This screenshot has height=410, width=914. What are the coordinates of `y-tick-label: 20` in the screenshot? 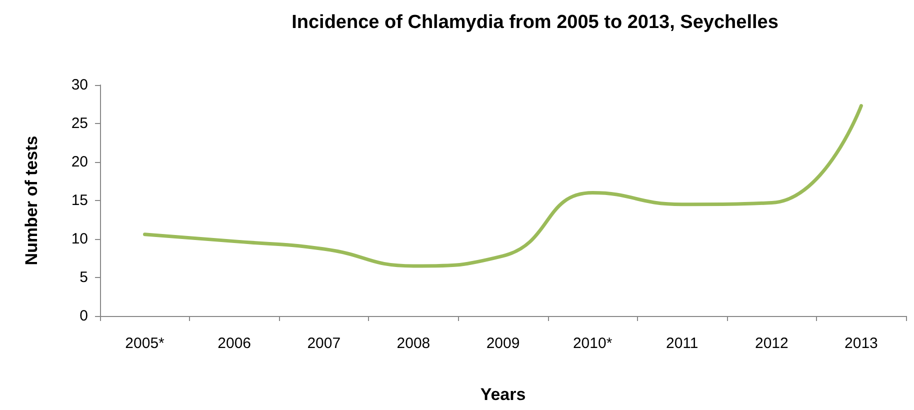 It's located at (79, 162).